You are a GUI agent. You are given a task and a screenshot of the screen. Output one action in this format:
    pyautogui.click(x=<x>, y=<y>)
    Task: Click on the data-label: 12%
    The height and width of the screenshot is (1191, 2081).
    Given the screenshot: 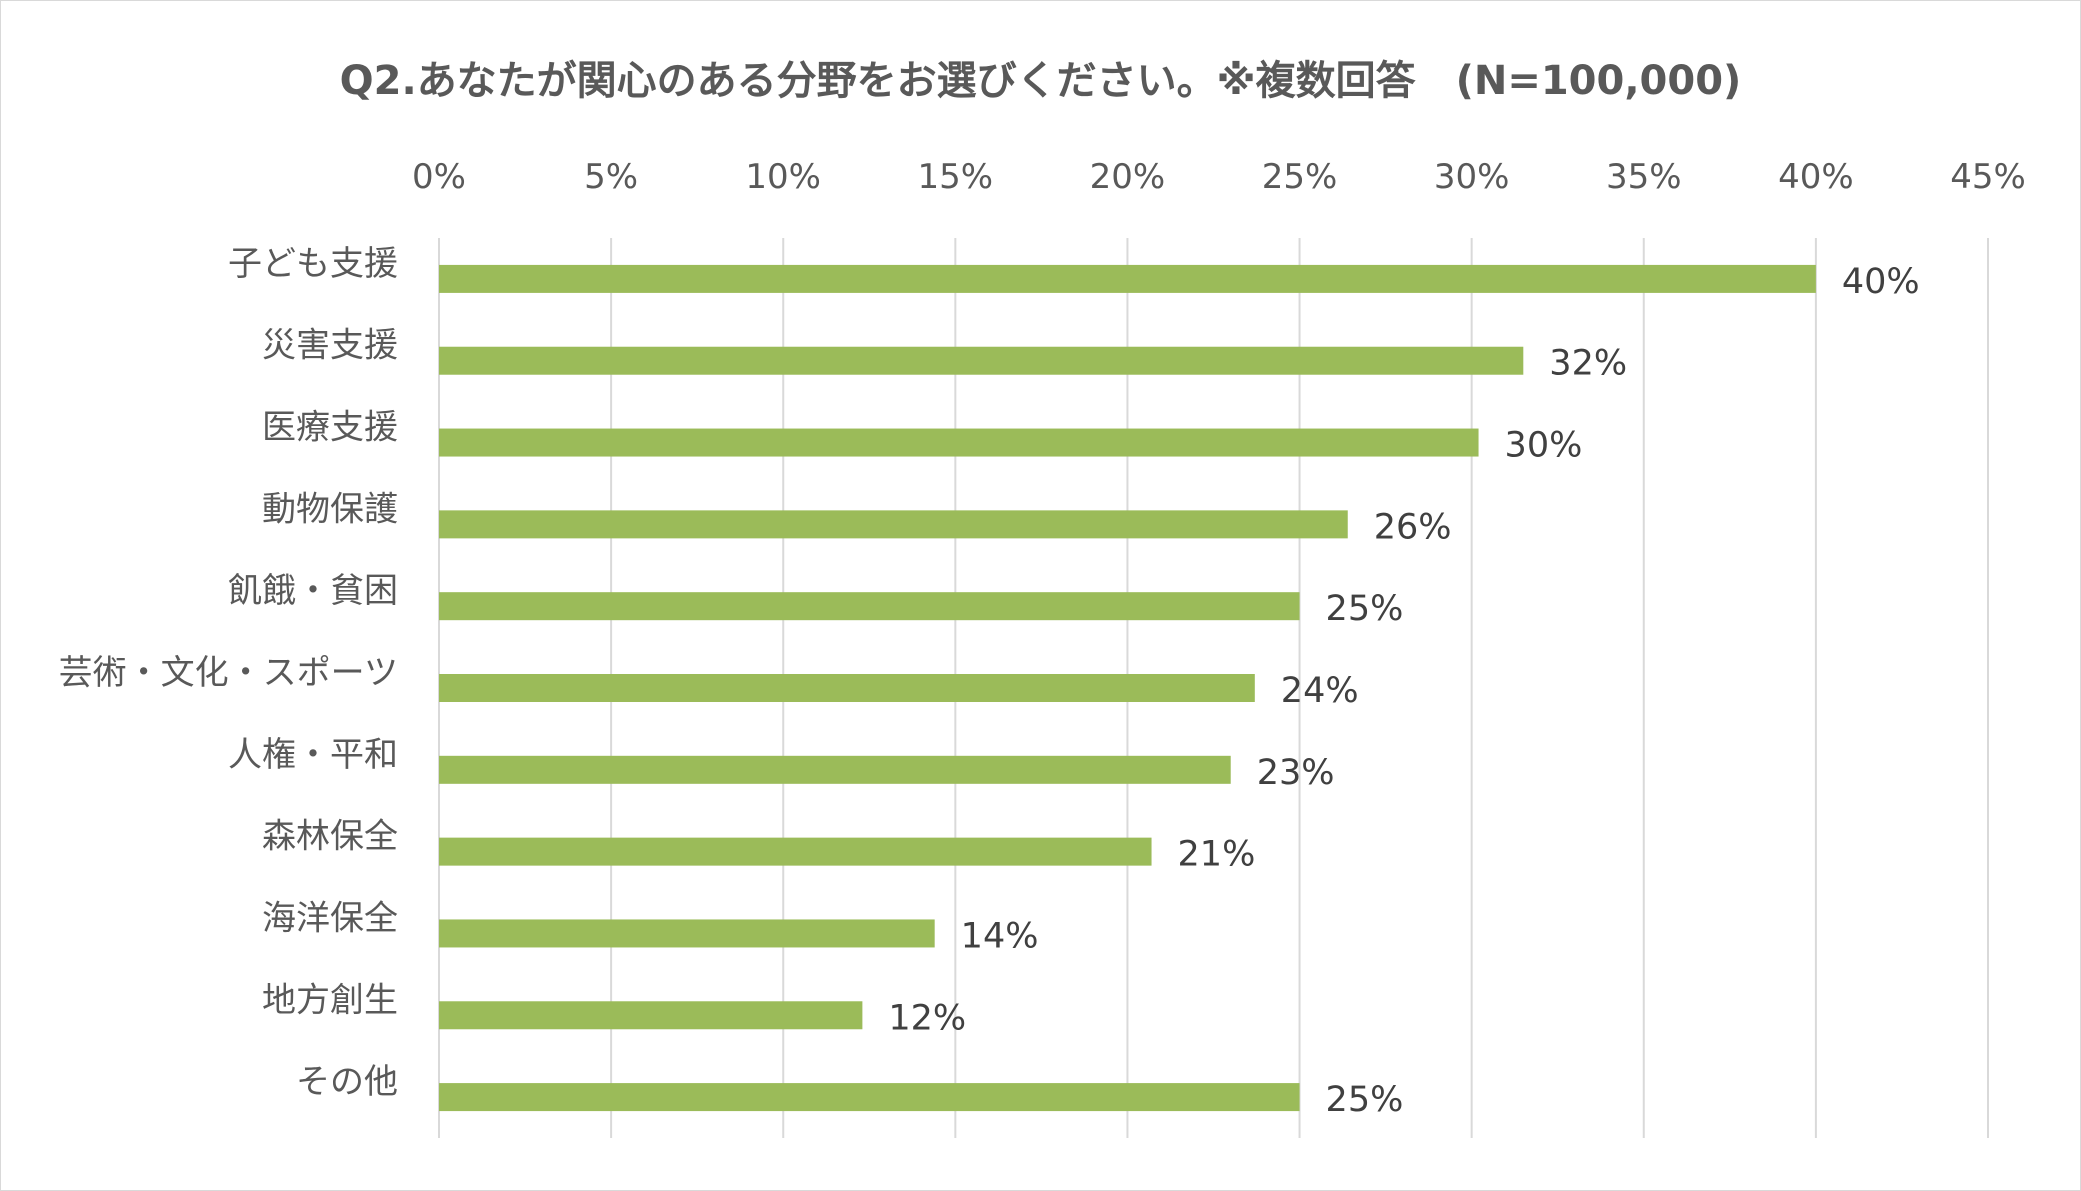 What is the action you would take?
    pyautogui.click(x=927, y=1018)
    